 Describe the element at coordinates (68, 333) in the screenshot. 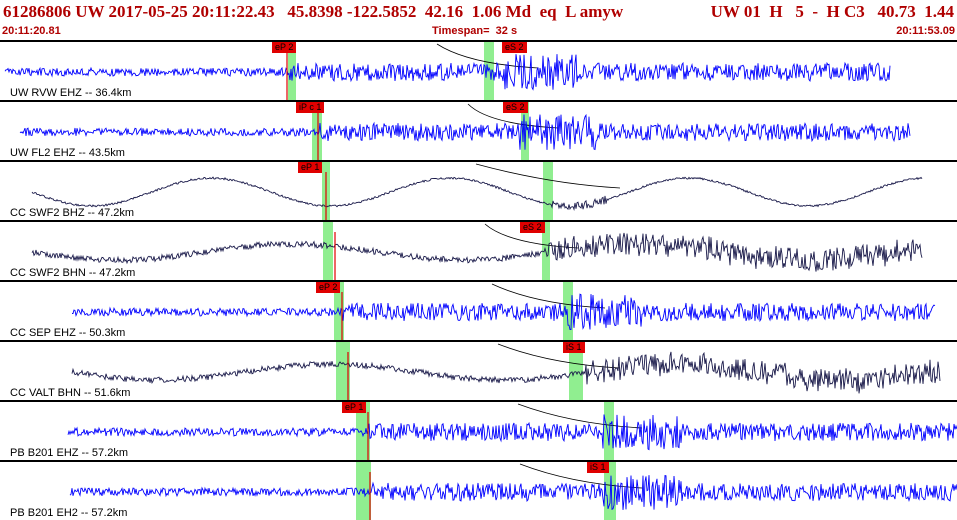

I see `channel-label: CC SEP EHZ -- 50.3km` at that location.